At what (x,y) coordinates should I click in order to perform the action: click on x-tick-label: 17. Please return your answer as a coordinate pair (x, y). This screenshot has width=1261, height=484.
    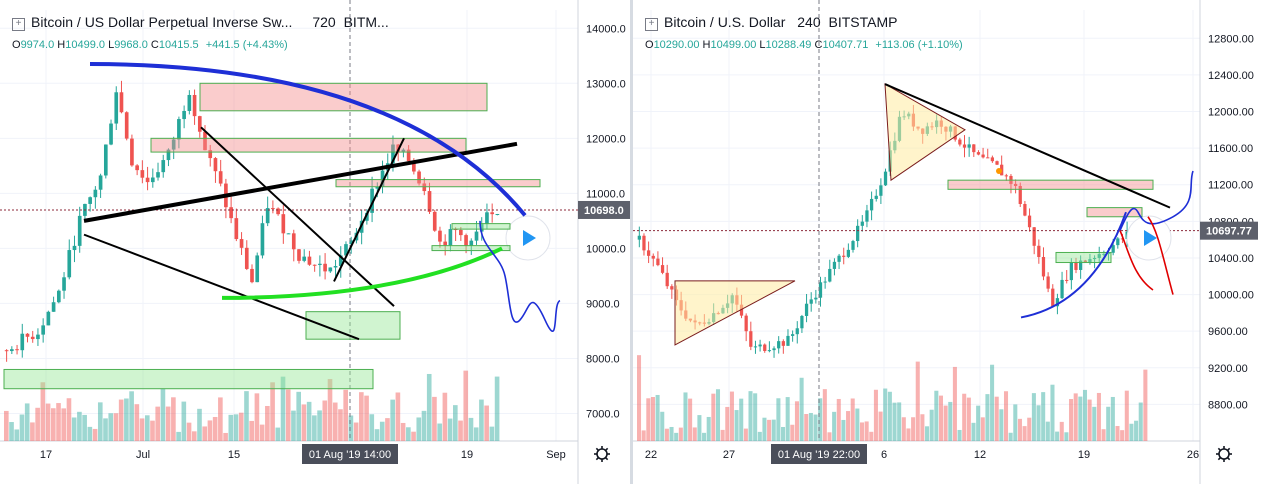
    Looking at the image, I should click on (46, 455).